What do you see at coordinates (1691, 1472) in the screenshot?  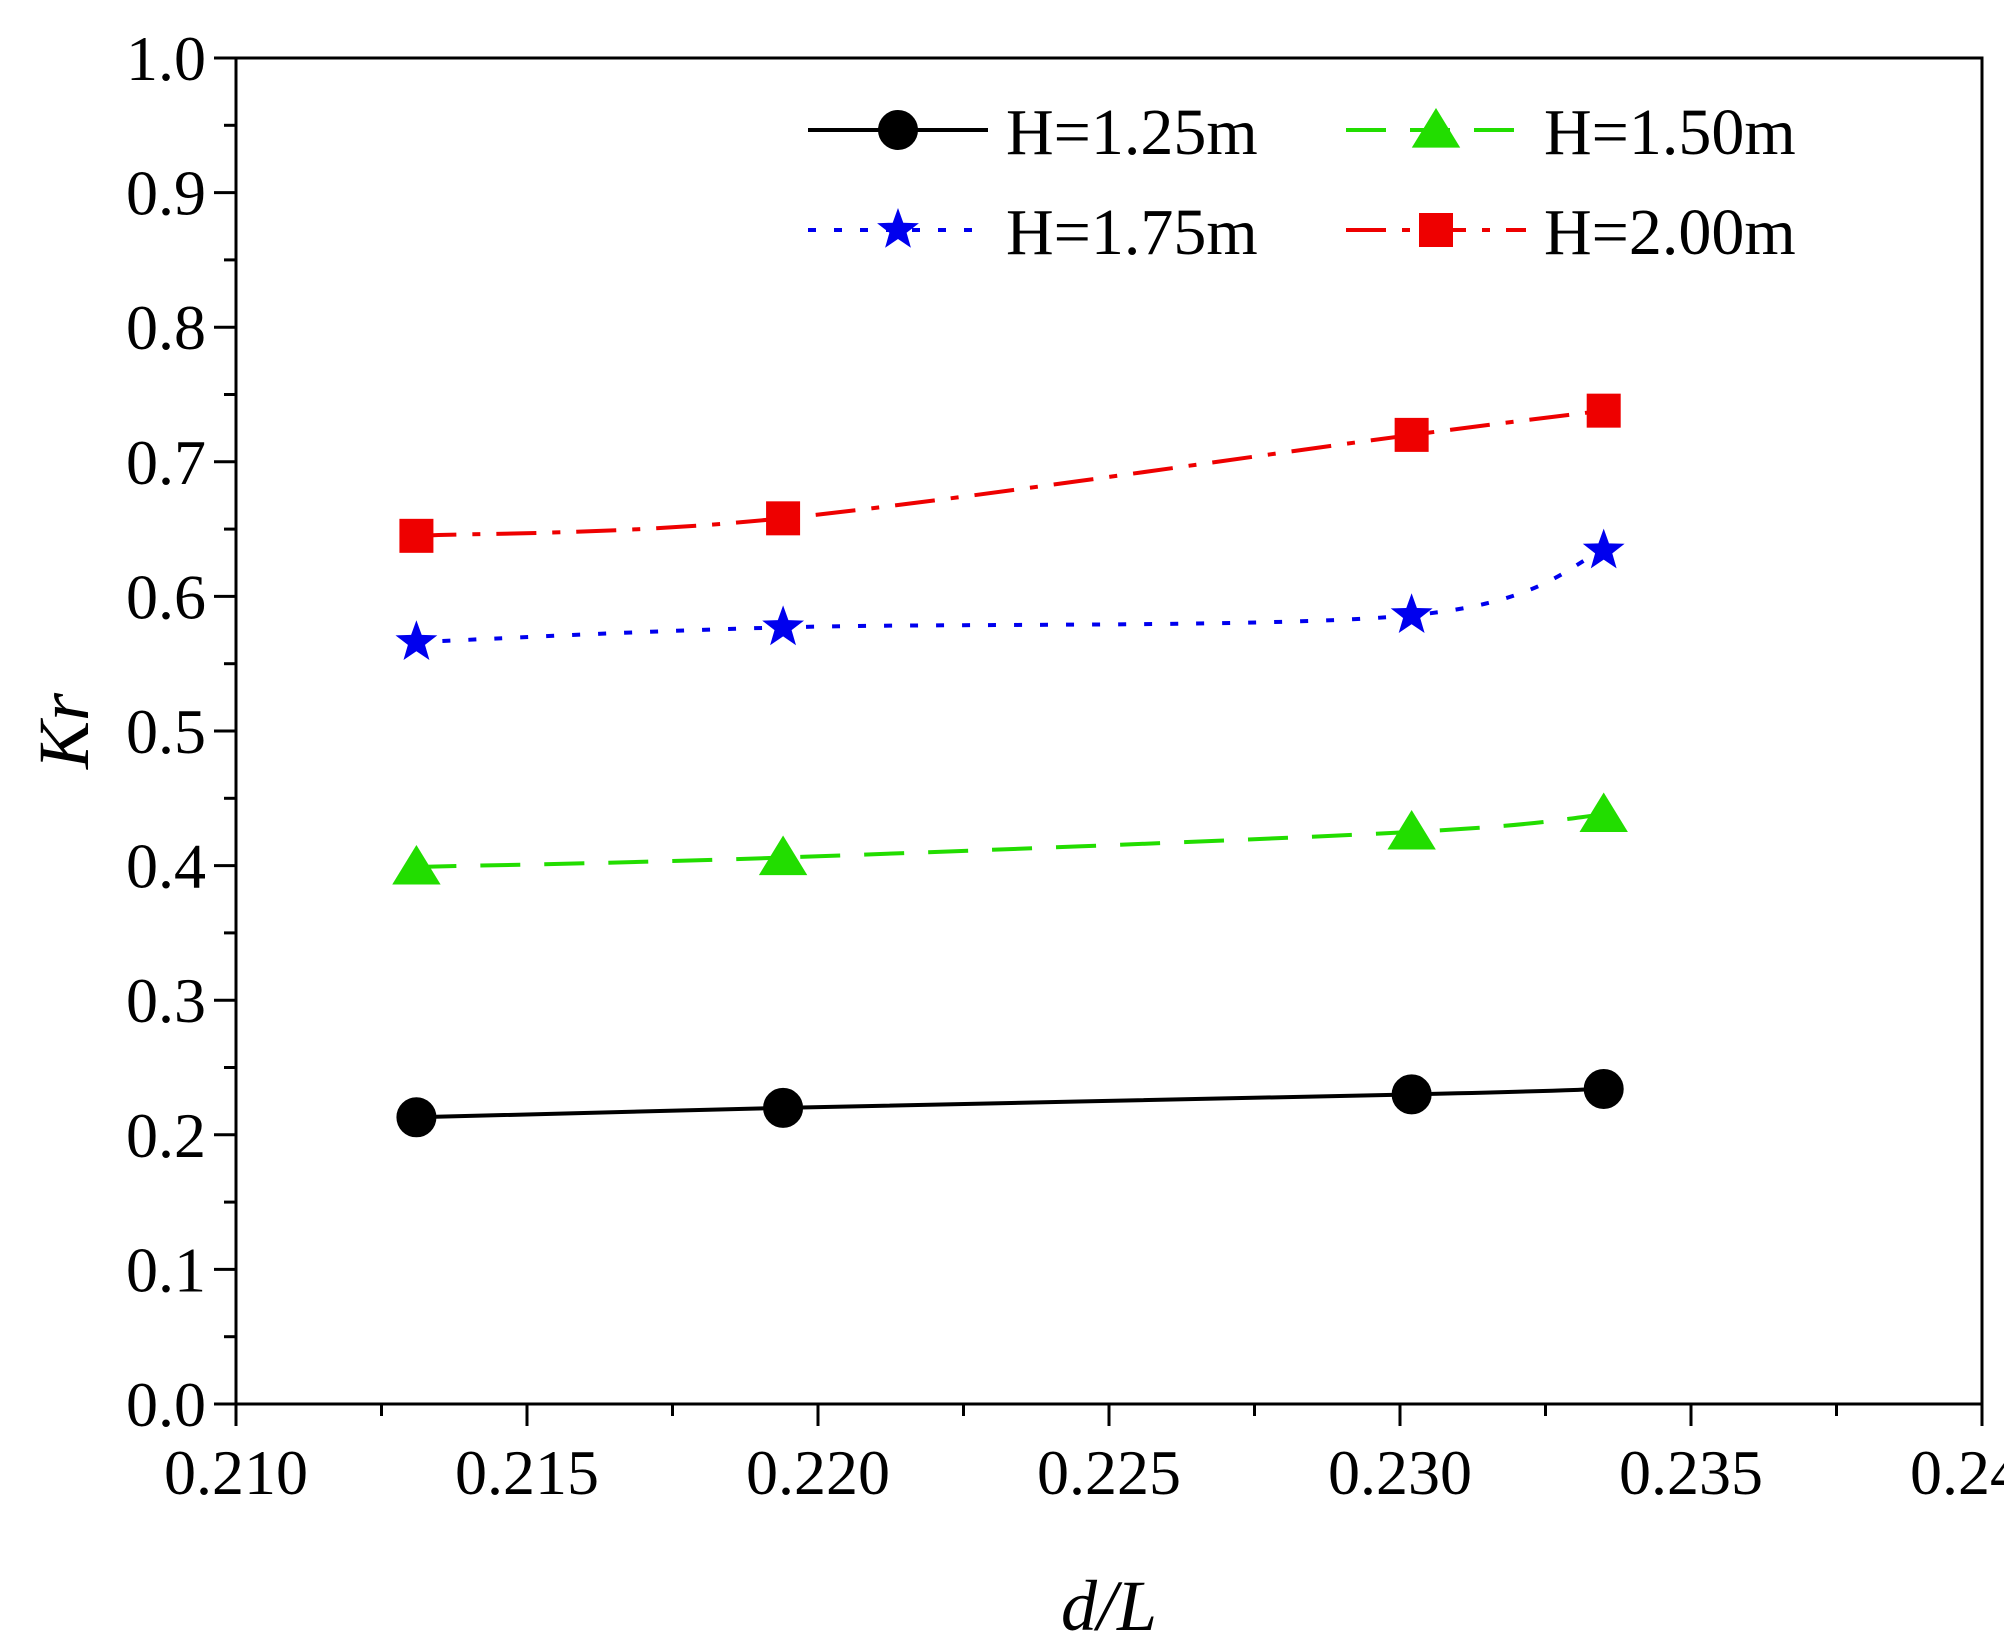 I see `x-tick-label: 0.235` at bounding box center [1691, 1472].